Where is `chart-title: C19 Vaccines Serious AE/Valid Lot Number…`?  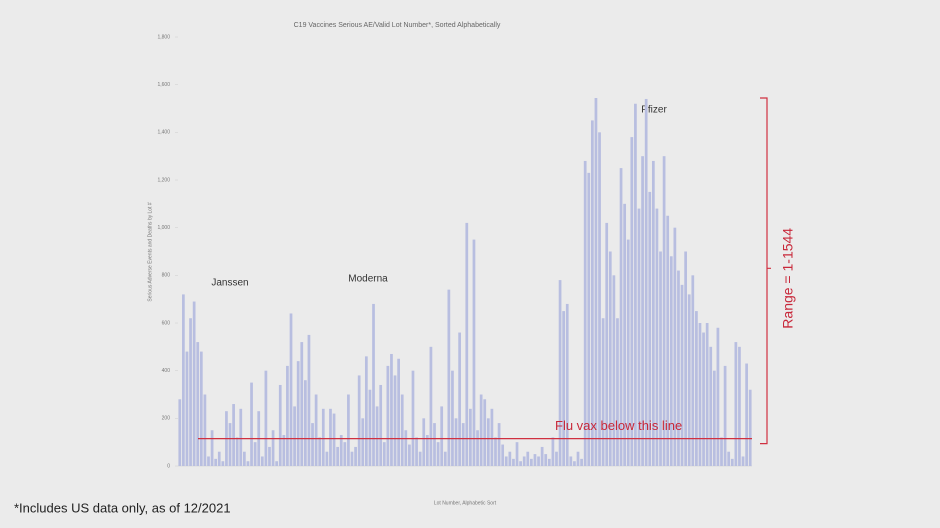
chart-title: C19 Vaccines Serious AE/Valid Lot Number… is located at coordinates (397, 25).